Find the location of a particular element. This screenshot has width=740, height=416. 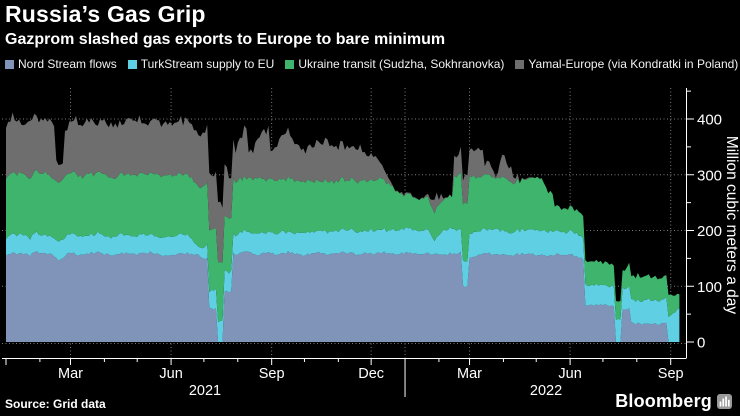

y-tick-label: 300 is located at coordinates (709, 175).